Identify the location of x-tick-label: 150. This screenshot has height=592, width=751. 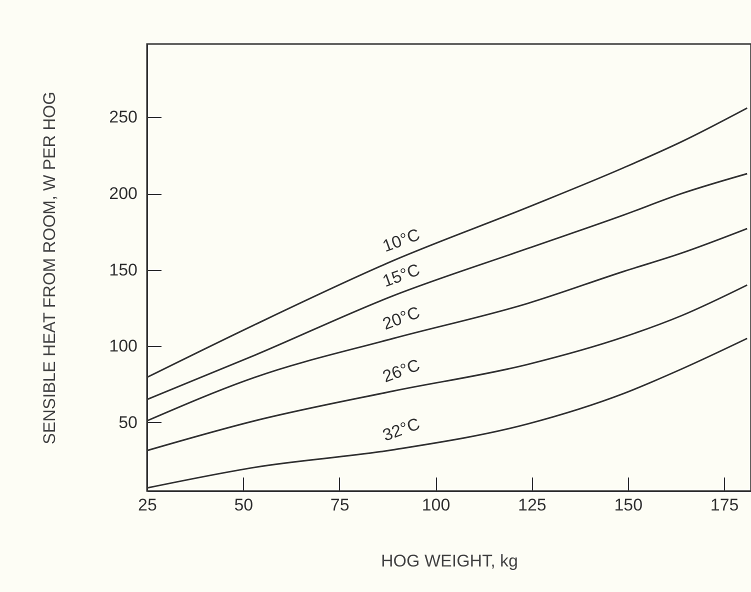
(628, 505).